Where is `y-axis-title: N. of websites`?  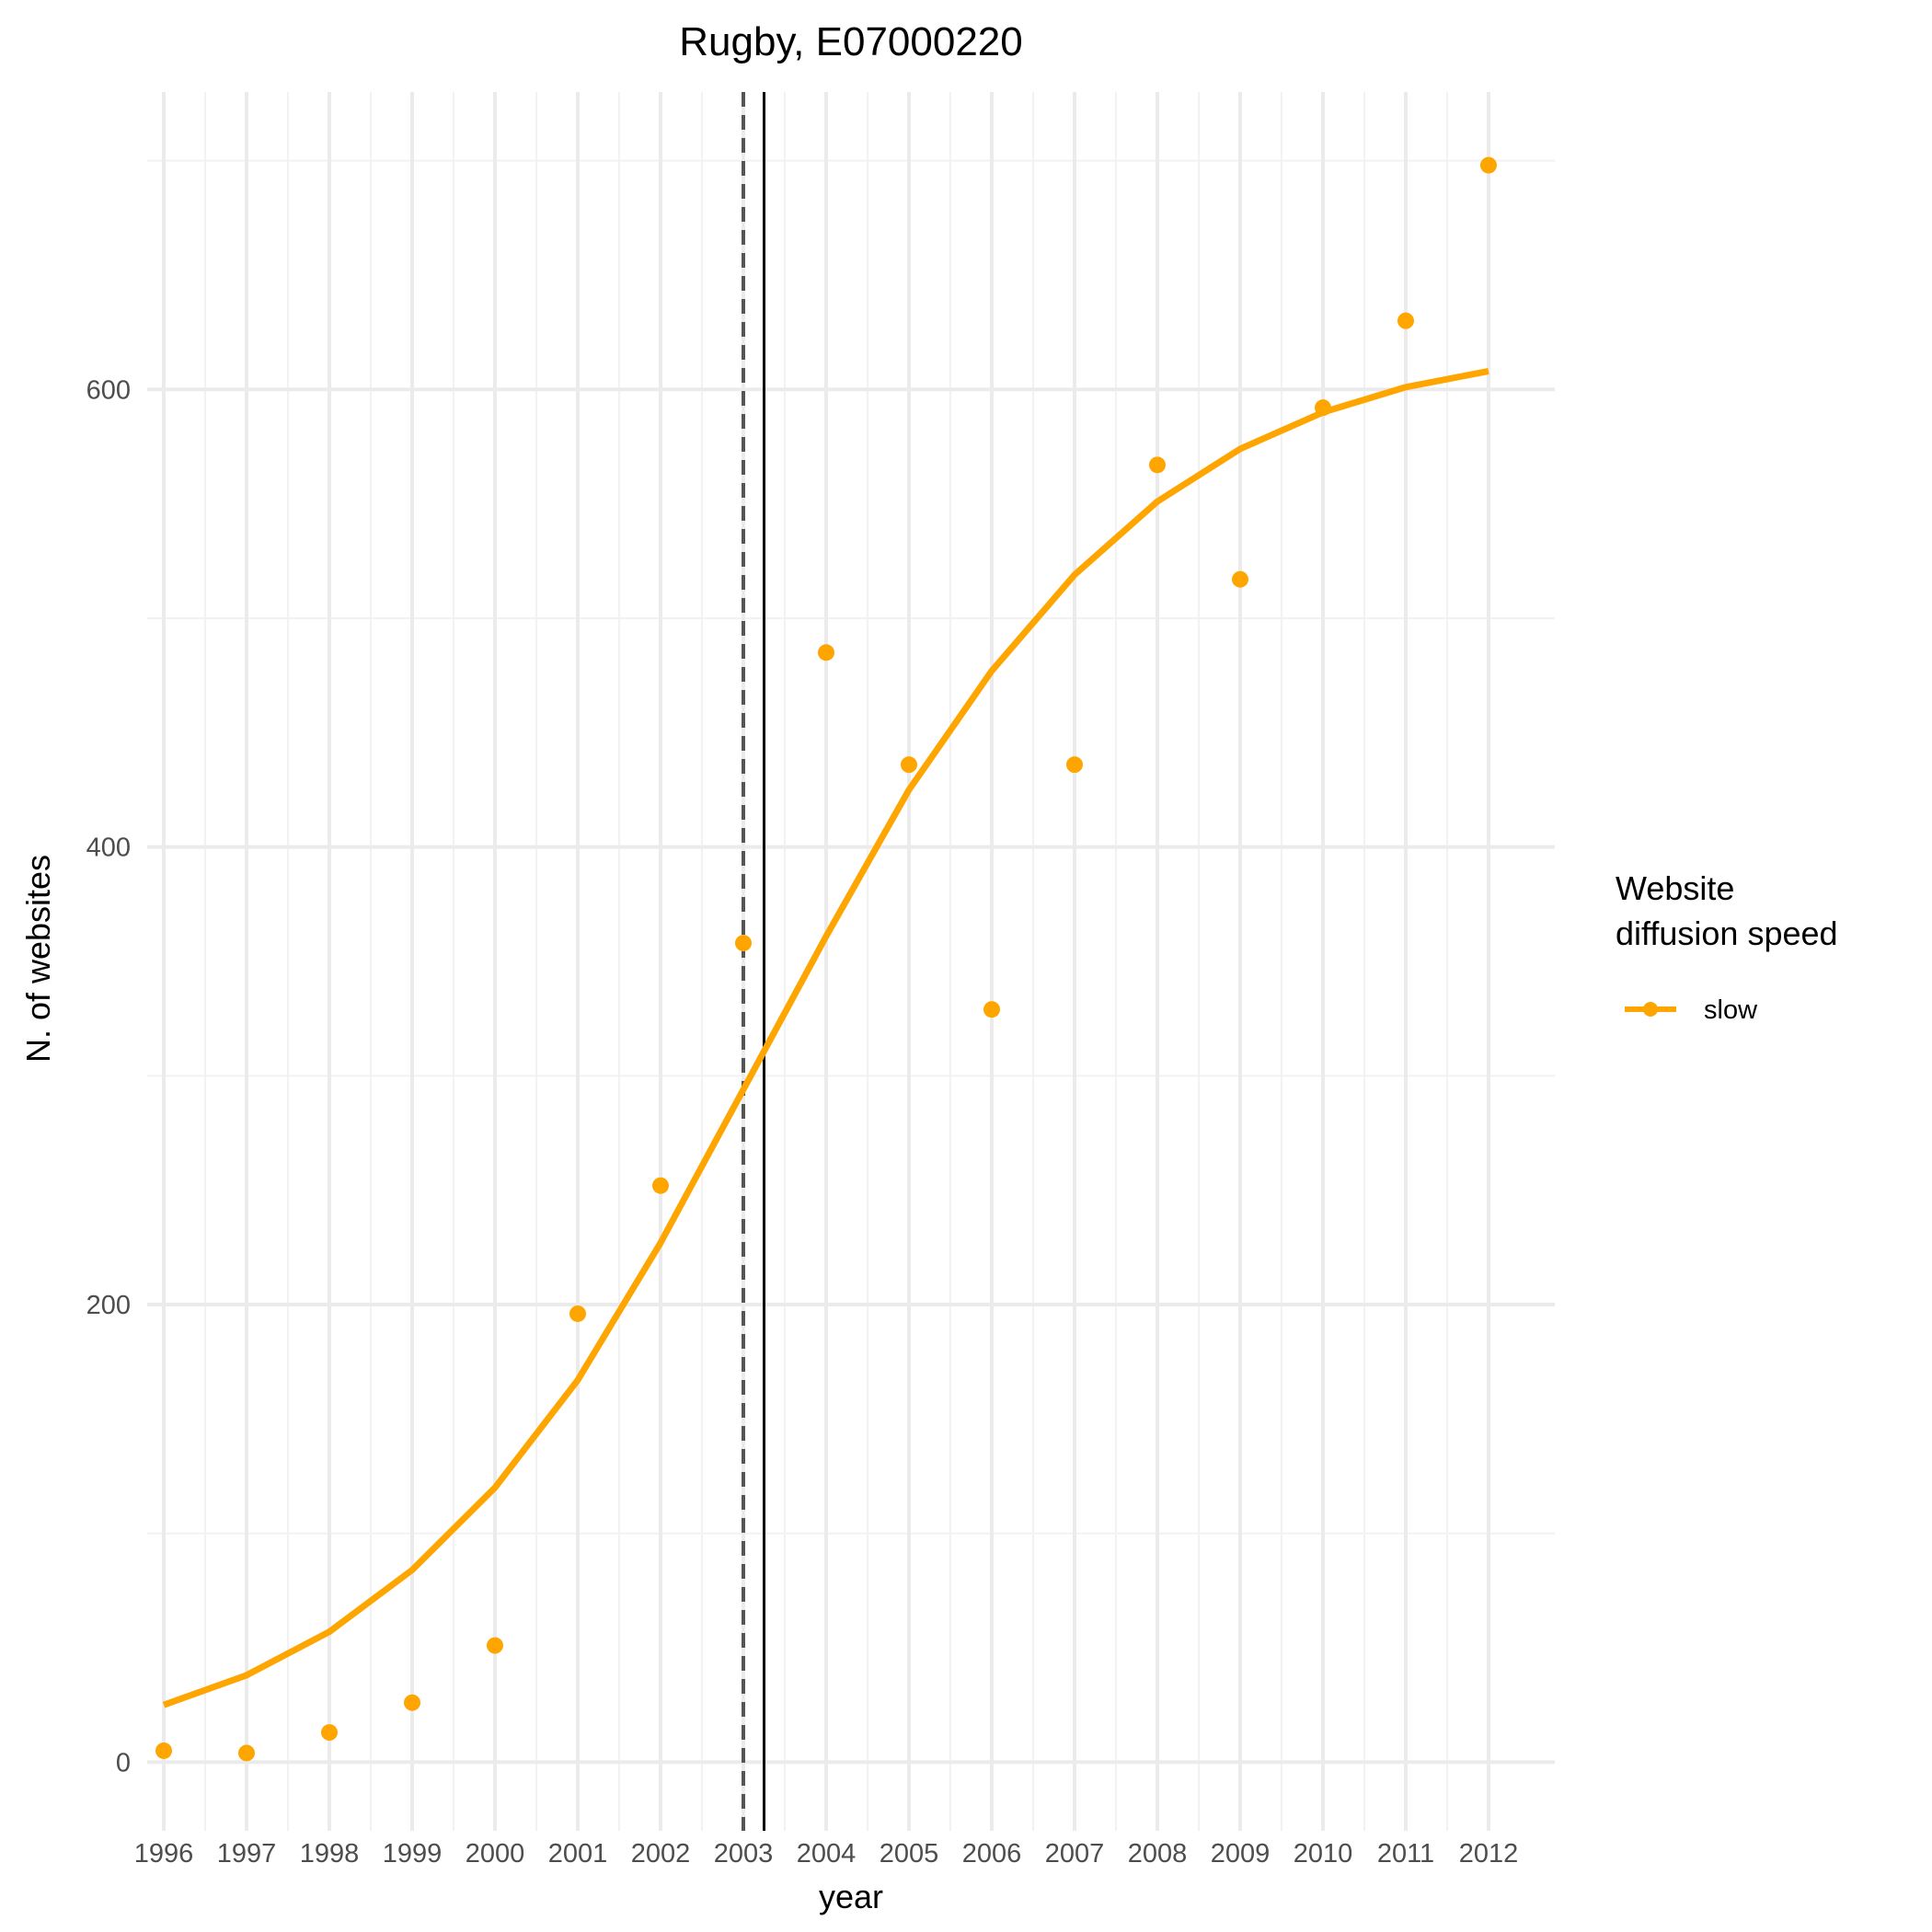 y-axis-title: N. of websites is located at coordinates (38, 959).